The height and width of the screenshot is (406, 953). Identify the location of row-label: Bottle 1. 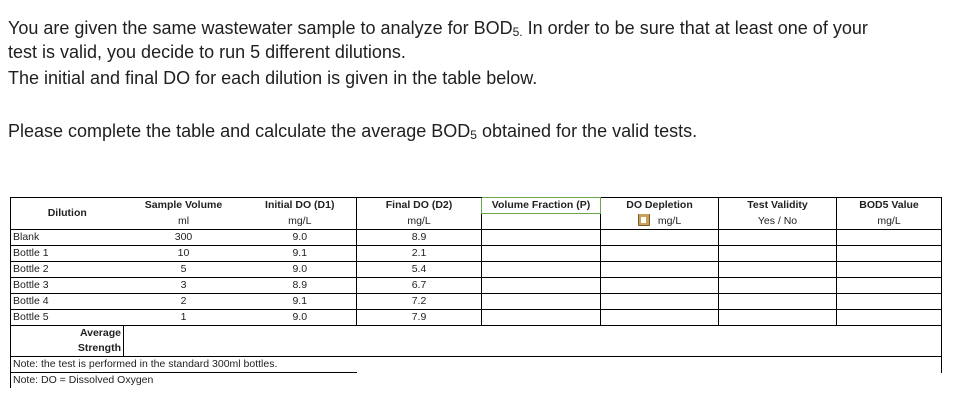
(67, 253).